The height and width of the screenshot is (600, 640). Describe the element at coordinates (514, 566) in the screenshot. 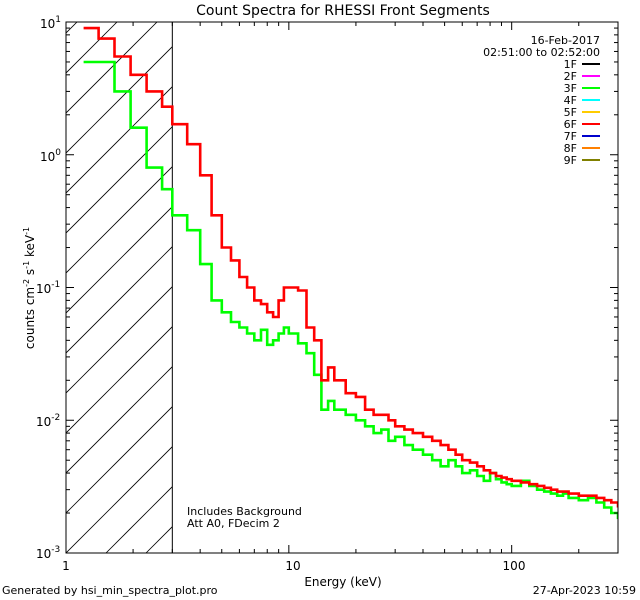

I see `x-tick-label: 100` at that location.